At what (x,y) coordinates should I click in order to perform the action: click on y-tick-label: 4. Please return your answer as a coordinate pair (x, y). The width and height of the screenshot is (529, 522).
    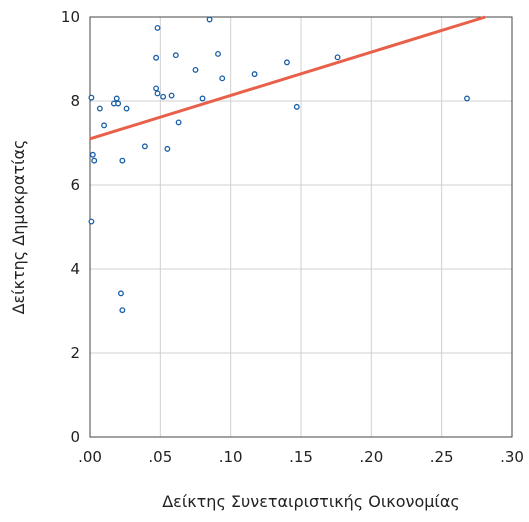
    Looking at the image, I should click on (75, 269).